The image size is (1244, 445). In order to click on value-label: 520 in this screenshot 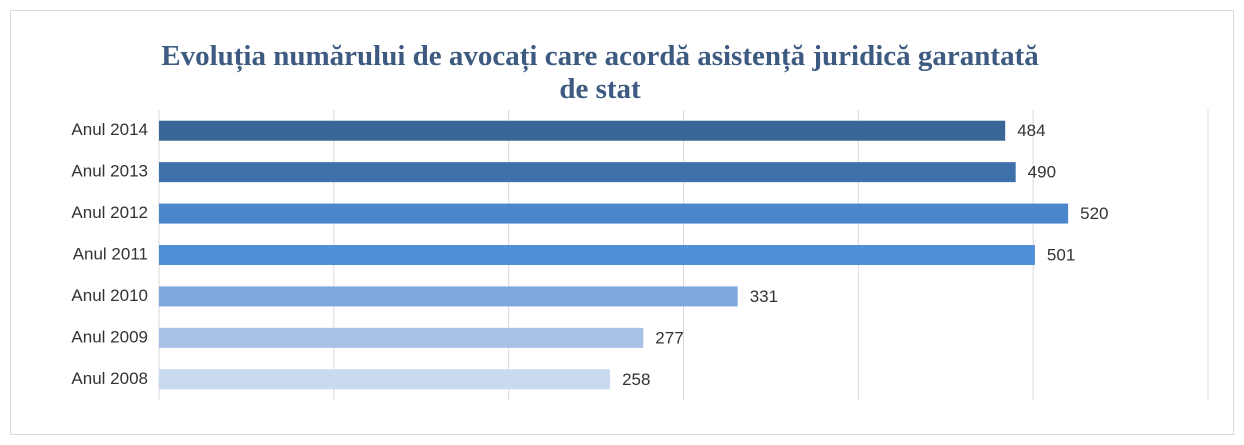, I will do `click(1094, 213)`.